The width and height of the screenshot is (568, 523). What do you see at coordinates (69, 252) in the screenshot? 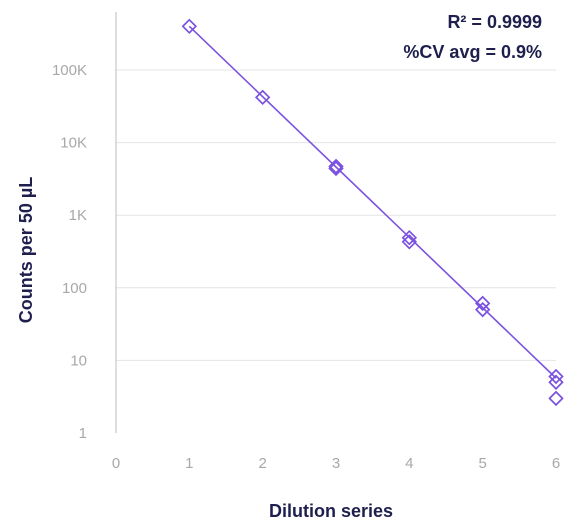
I see `y-tick-labels: 1 10 100 1K 10K 100K` at bounding box center [69, 252].